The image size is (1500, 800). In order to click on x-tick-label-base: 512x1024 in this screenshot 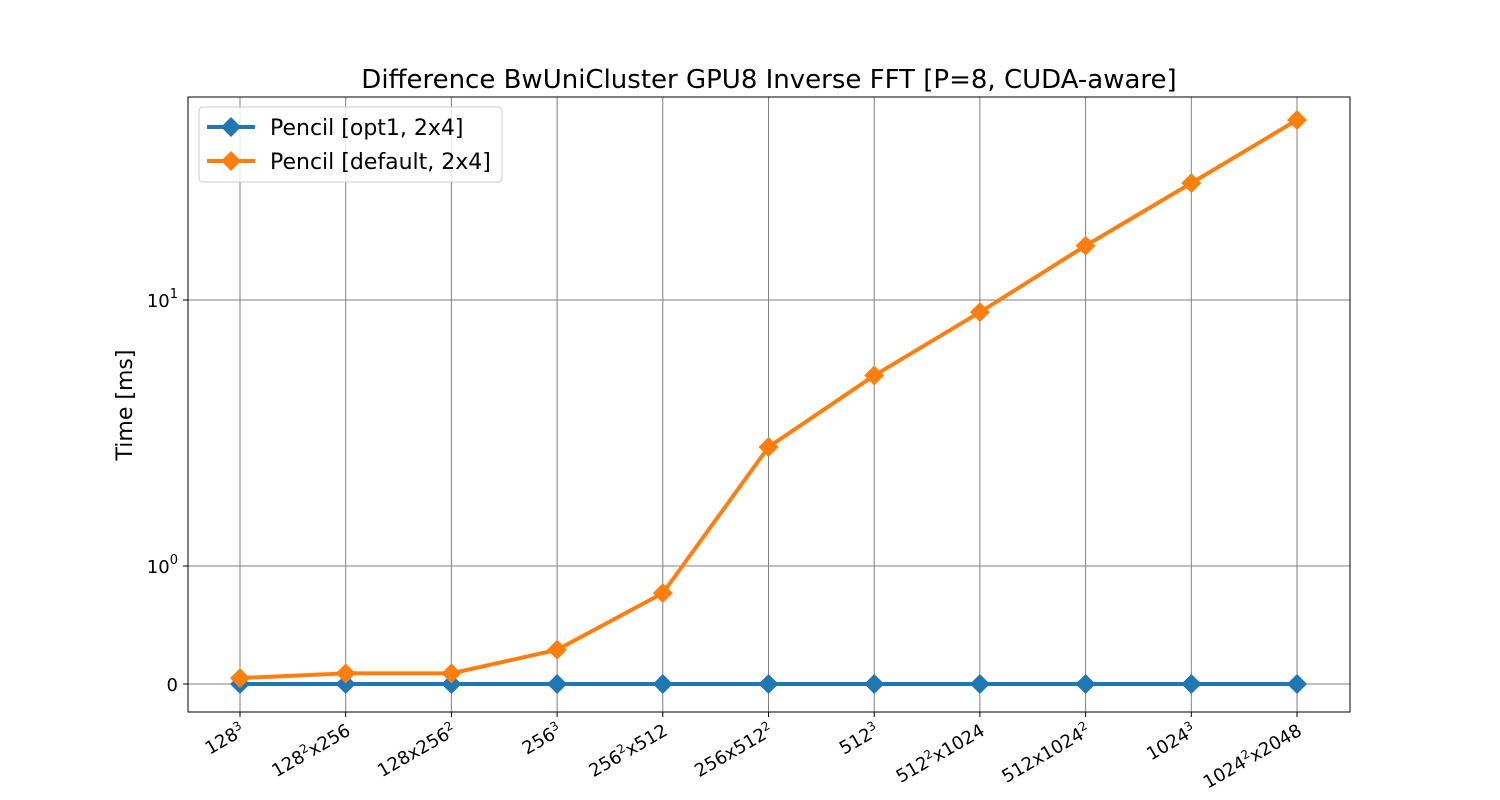, I will do `click(1042, 756)`.